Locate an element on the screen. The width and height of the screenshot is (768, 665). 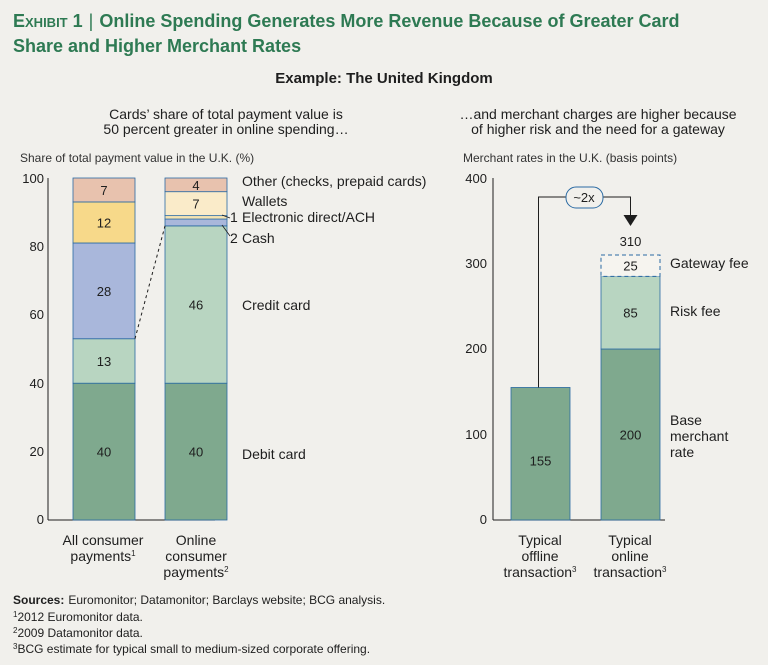
bar-online-risk-segment is located at coordinates (630, 312).